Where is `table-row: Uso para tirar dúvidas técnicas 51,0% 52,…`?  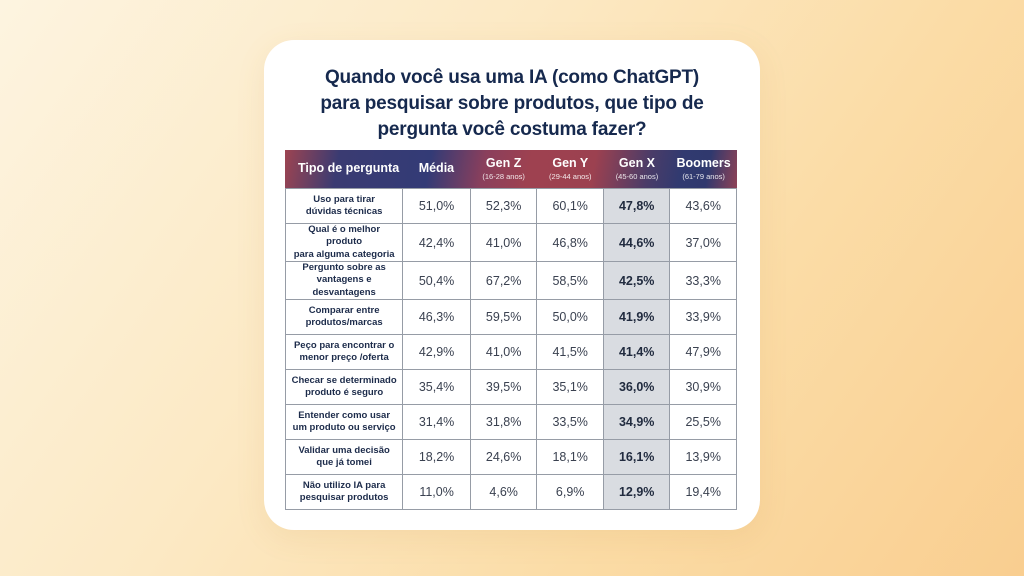
table-row: Uso para tirar dúvidas técnicas 51,0% 52,… is located at coordinates (510, 206).